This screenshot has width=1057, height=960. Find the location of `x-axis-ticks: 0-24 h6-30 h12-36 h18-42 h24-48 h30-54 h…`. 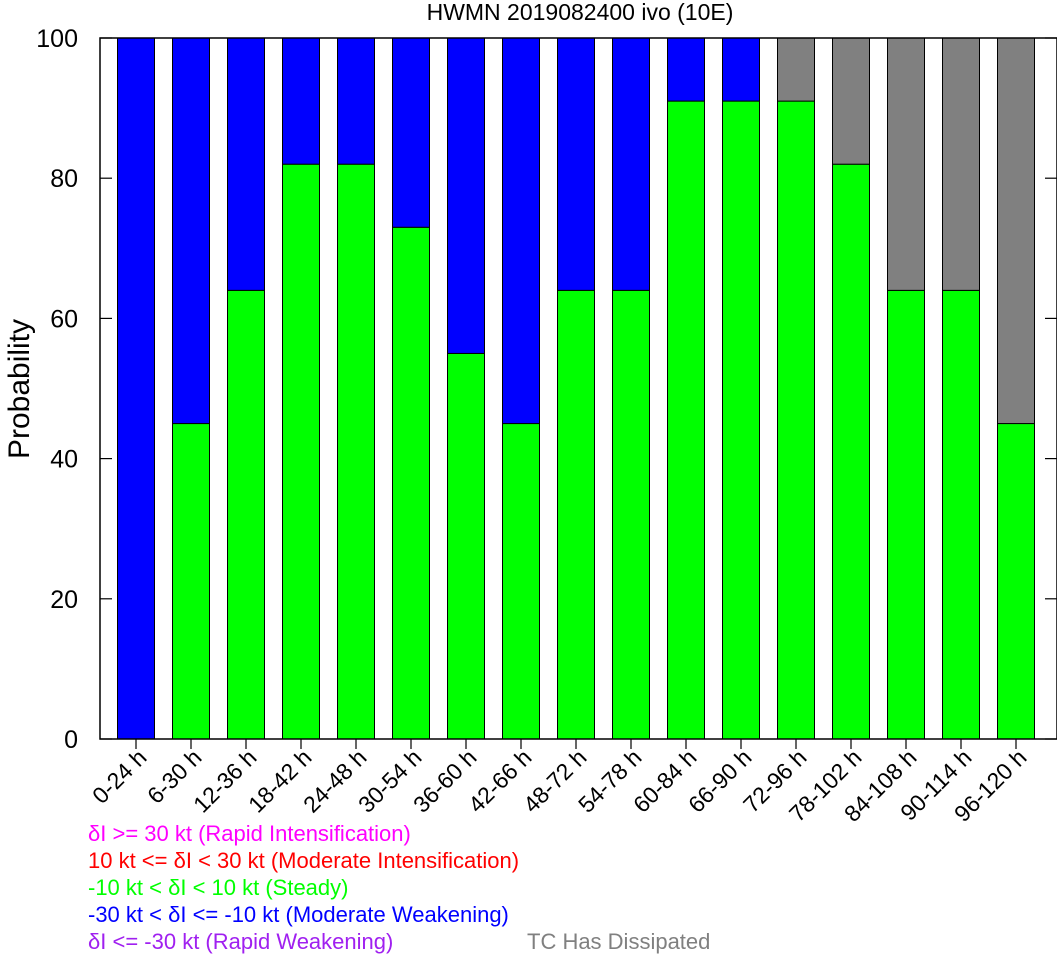

x-axis-ticks: 0-24 h6-30 h12-36 h18-42 h24-48 h30-54 h… is located at coordinates (559, 783).